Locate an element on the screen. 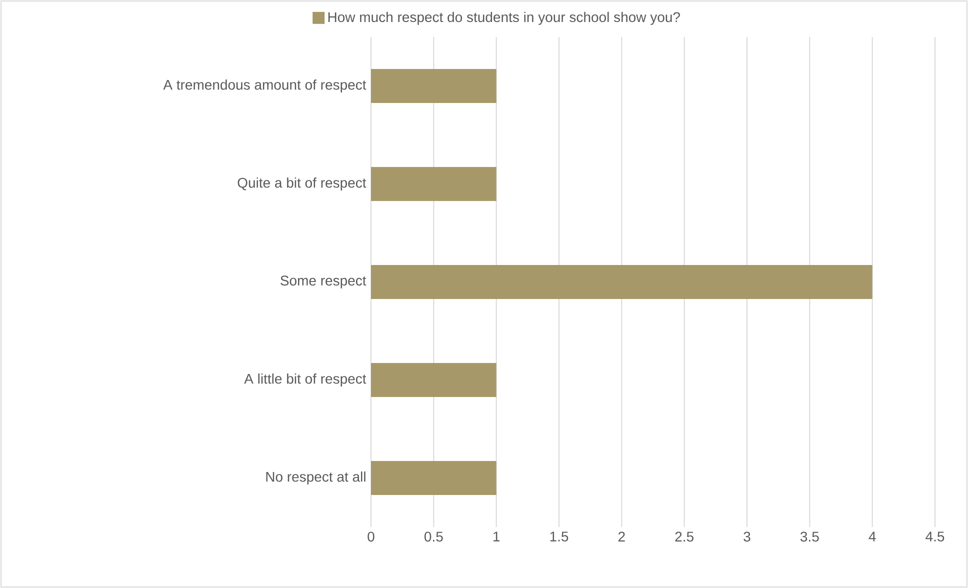 This screenshot has width=968, height=588. x-tick-label: 4.5 is located at coordinates (935, 537).